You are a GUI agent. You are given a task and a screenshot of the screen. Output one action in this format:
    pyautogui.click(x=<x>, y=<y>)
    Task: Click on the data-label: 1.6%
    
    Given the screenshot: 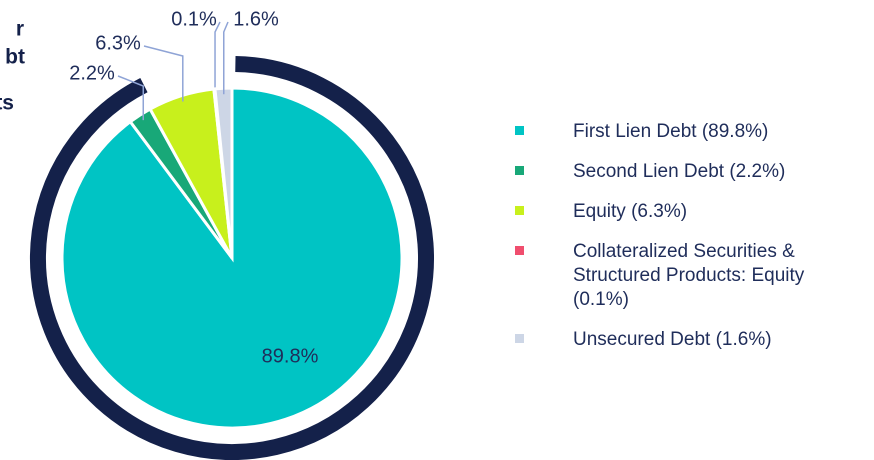 What is the action you would take?
    pyautogui.click(x=256, y=19)
    